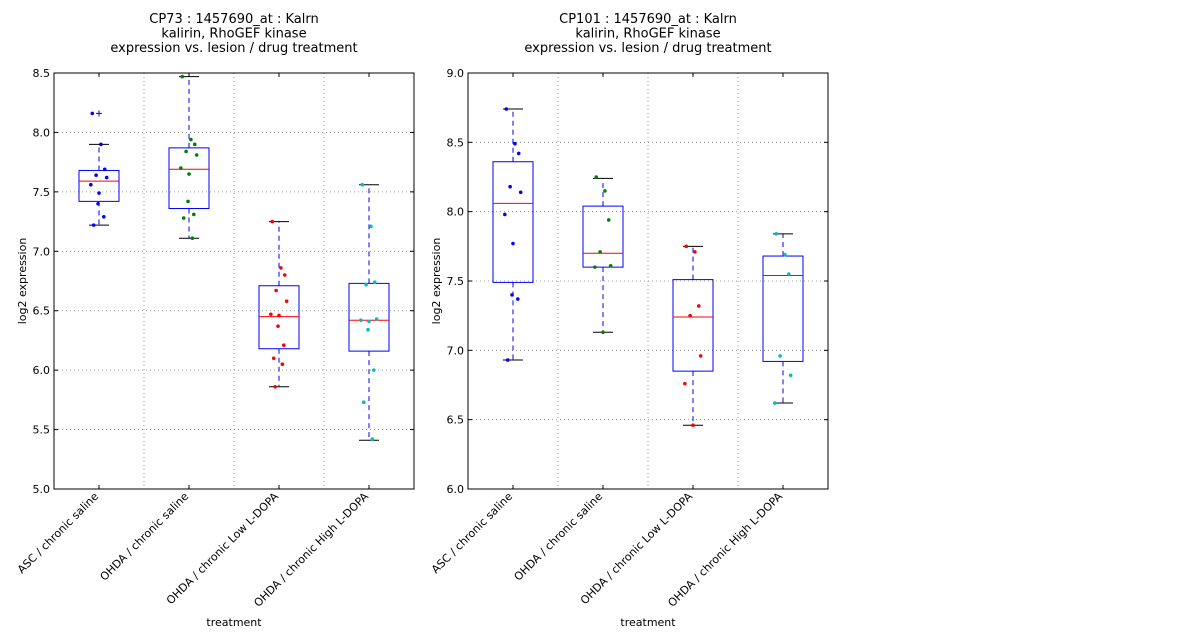 The height and width of the screenshot is (640, 1200). Describe the element at coordinates (42, 489) in the screenshot. I see `y-tick-label: 5.0` at that location.